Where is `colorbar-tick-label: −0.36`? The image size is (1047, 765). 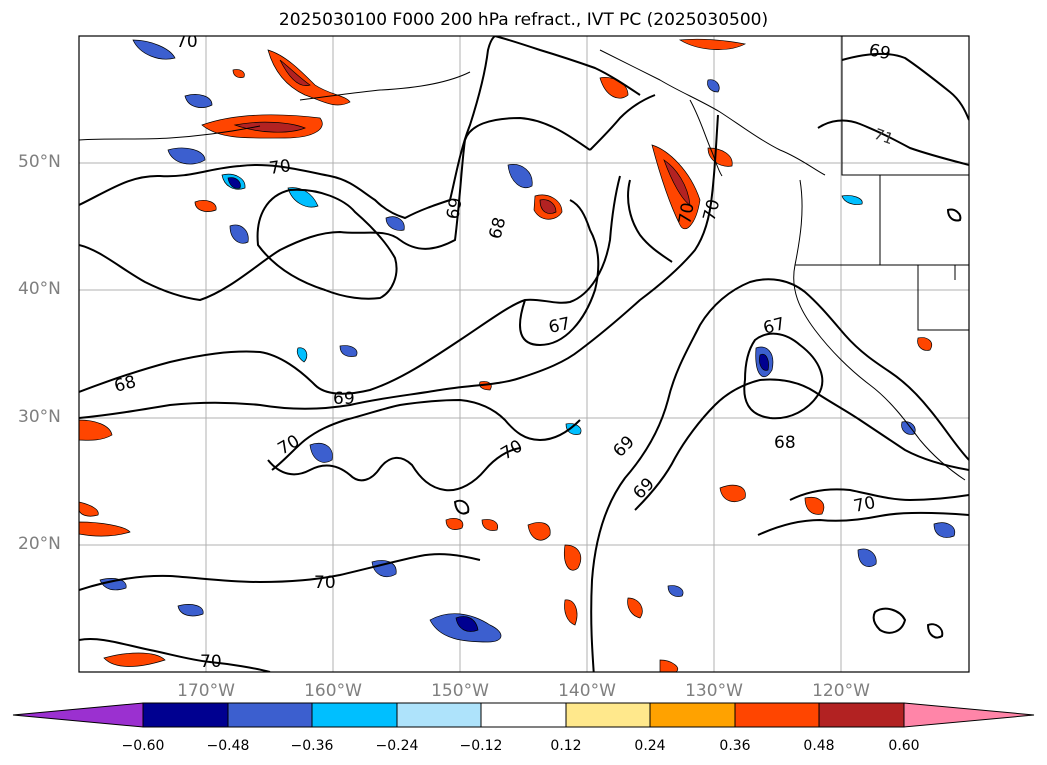
colorbar-tick-label: −0.36 is located at coordinates (312, 746).